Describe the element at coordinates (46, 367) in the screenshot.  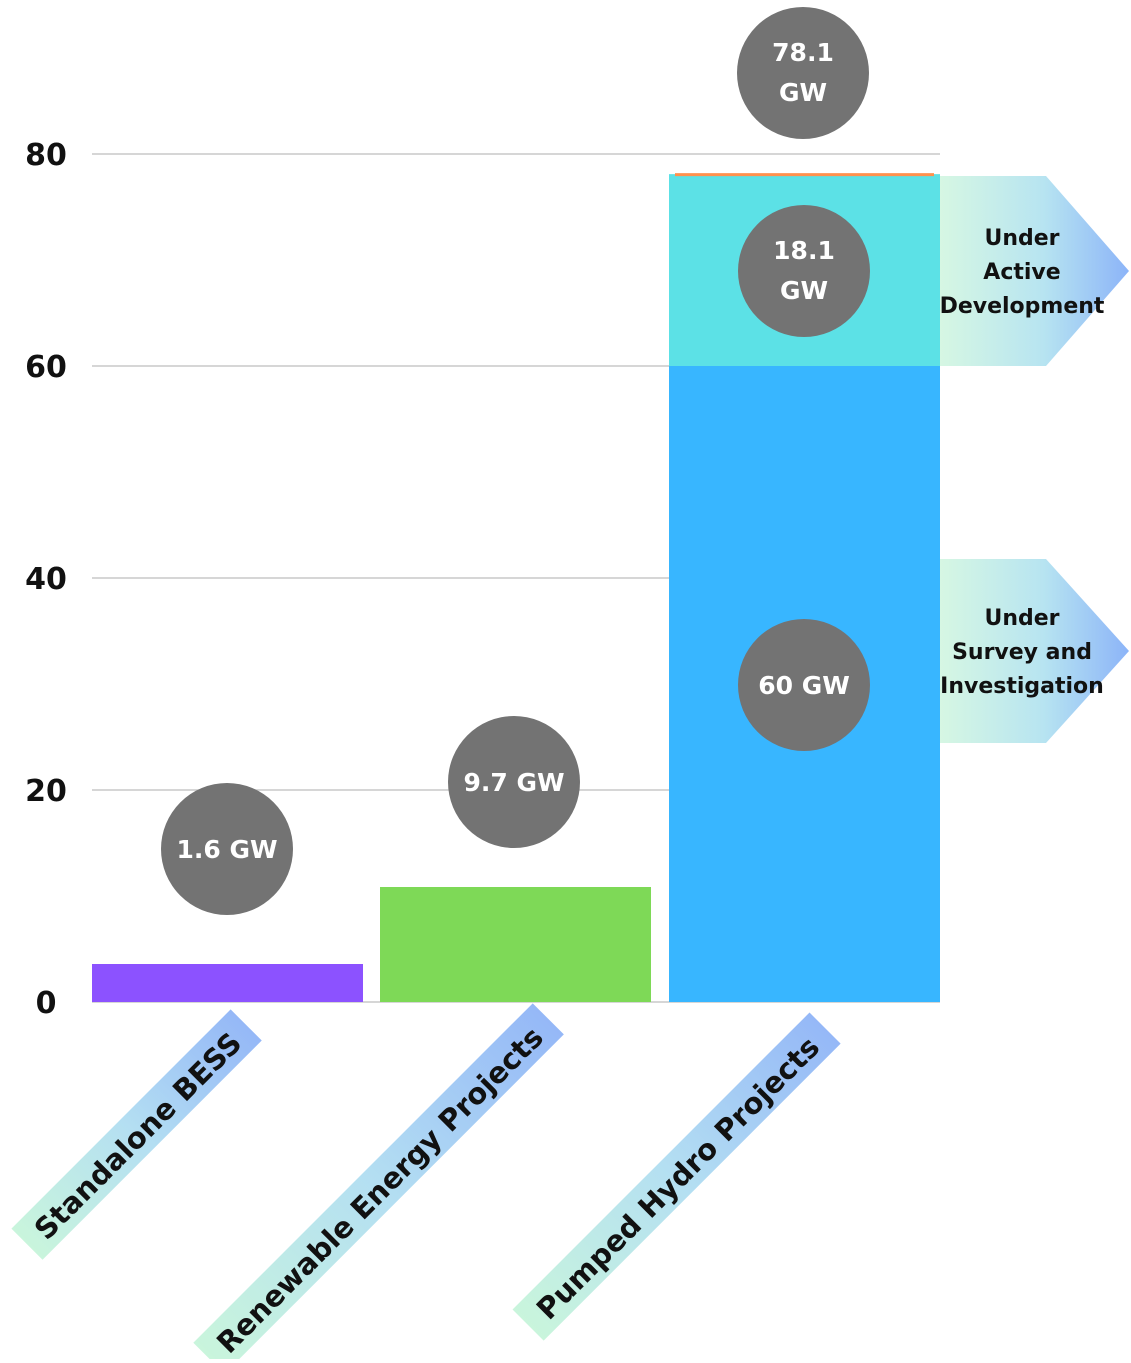
I see `y-tick-label: 60` at that location.